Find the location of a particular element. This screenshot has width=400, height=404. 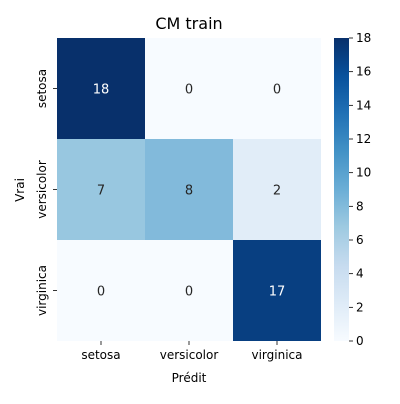

colorbar-tick-label: 12 is located at coordinates (363, 139).